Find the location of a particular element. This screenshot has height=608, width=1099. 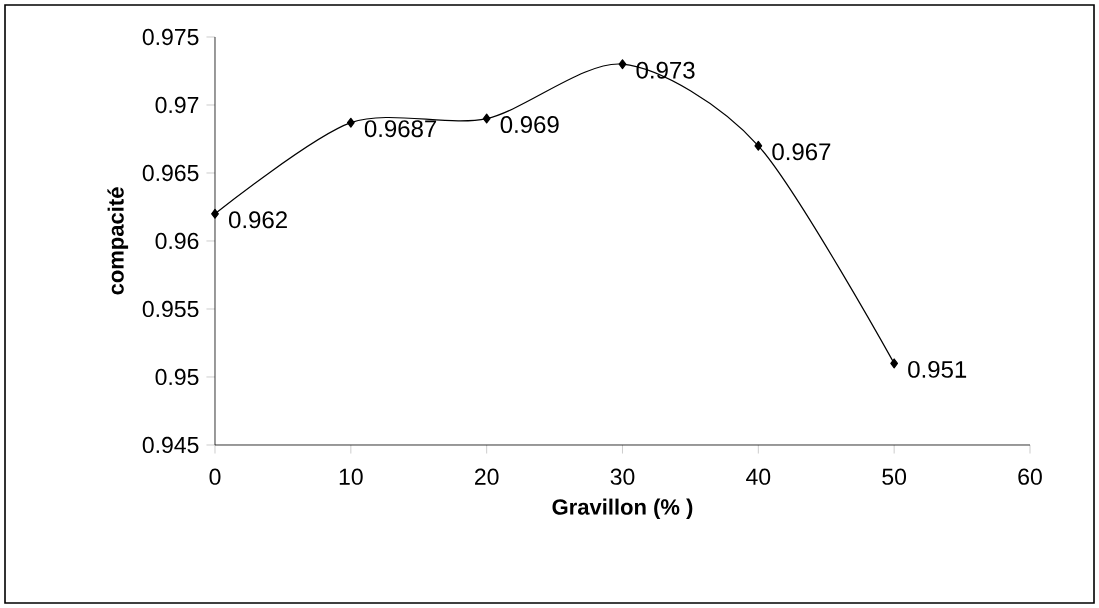

y-axis-title: compacité is located at coordinates (118, 241).